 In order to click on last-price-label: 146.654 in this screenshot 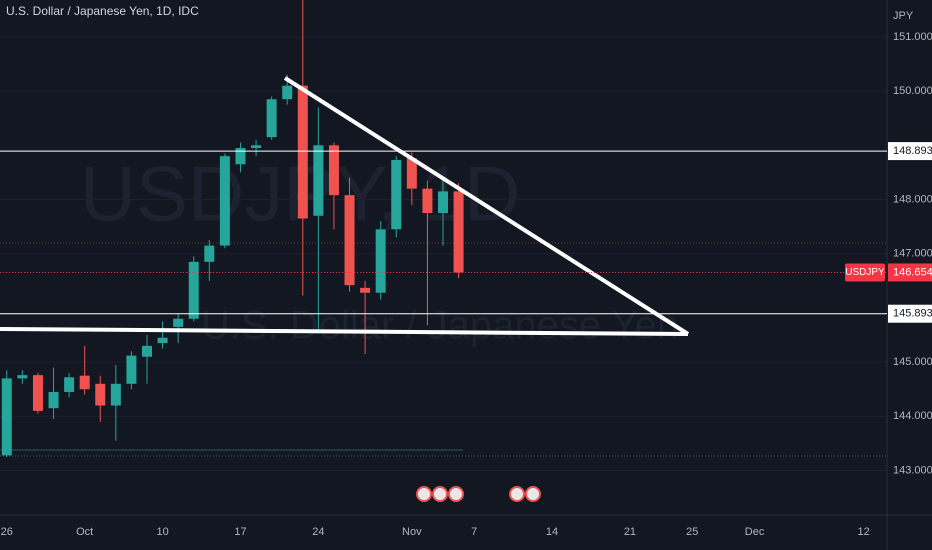, I will do `click(912, 272)`.